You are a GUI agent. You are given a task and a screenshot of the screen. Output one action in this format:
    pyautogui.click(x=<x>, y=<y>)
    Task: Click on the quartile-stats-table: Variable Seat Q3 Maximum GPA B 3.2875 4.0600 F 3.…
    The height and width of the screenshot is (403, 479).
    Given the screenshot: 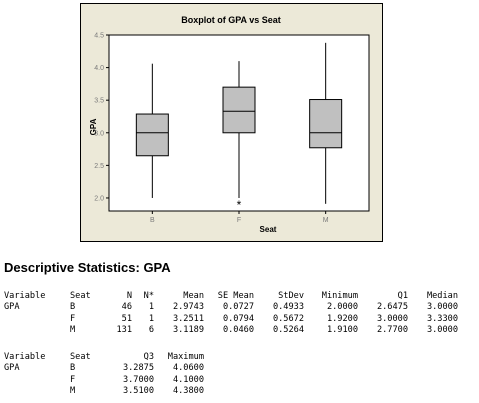 What is the action you would take?
    pyautogui.click(x=104, y=375)
    